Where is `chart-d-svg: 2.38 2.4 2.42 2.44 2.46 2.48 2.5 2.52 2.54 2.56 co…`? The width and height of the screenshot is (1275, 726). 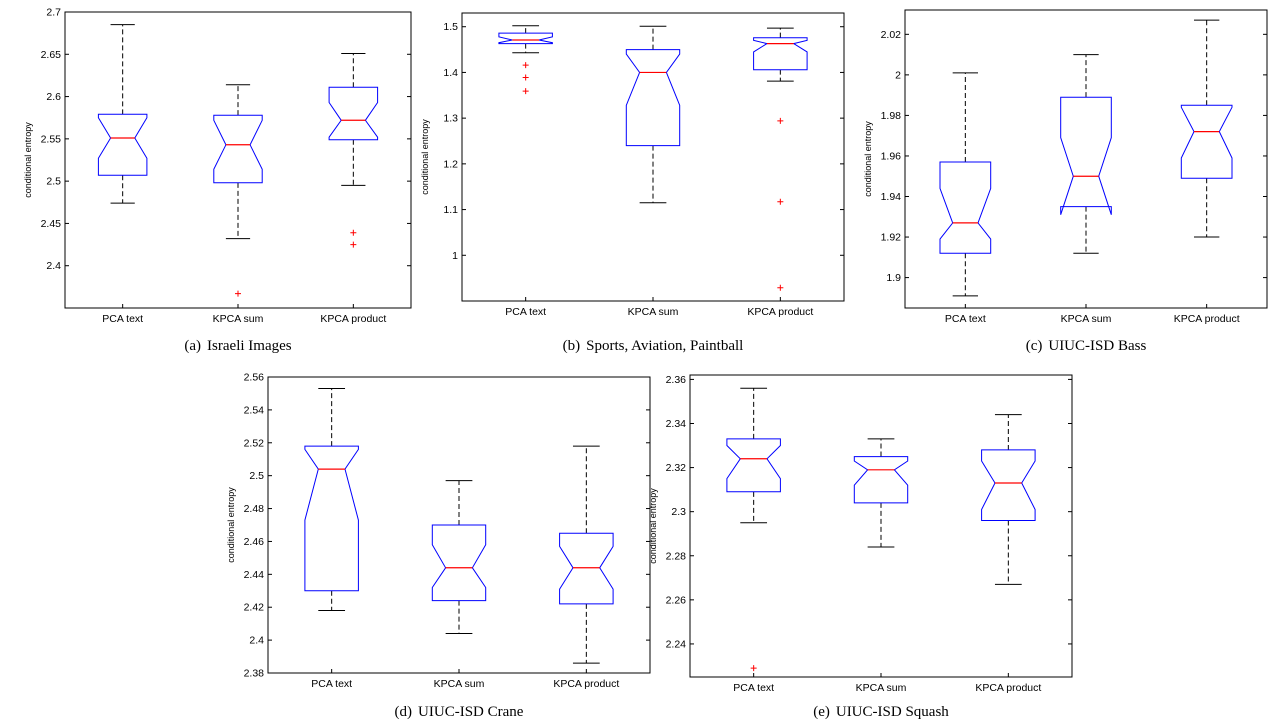
chart-d-svg: 2.38 2.4 2.42 2.44 2.46 2.48 2.5 2.52 2.54 2.56 co… is located at coordinates (438, 531).